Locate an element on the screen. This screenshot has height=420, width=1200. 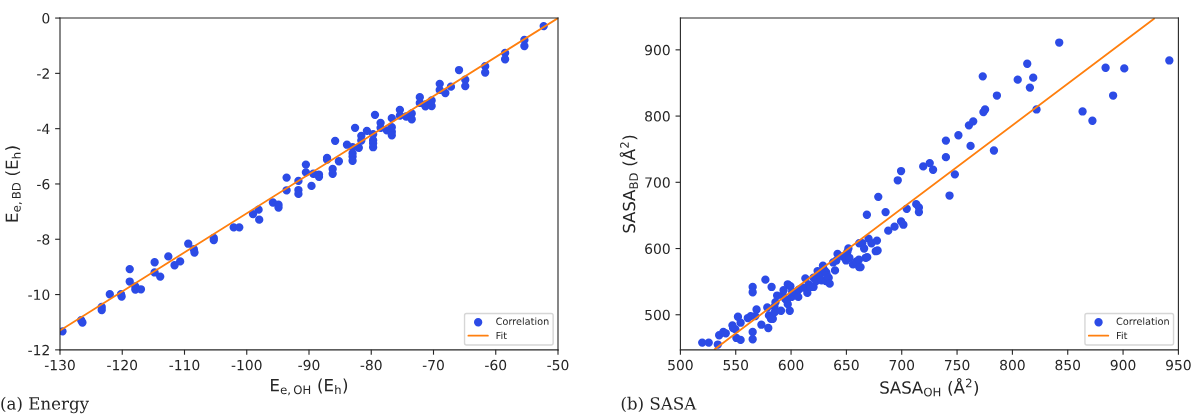
x-tick-label: -50 is located at coordinates (558, 365).